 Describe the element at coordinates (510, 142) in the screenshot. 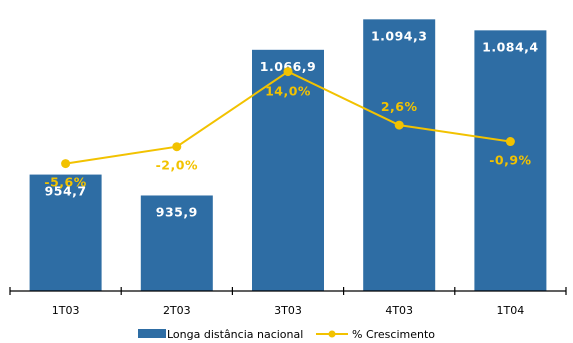

I see `growth-point-1T04` at that location.